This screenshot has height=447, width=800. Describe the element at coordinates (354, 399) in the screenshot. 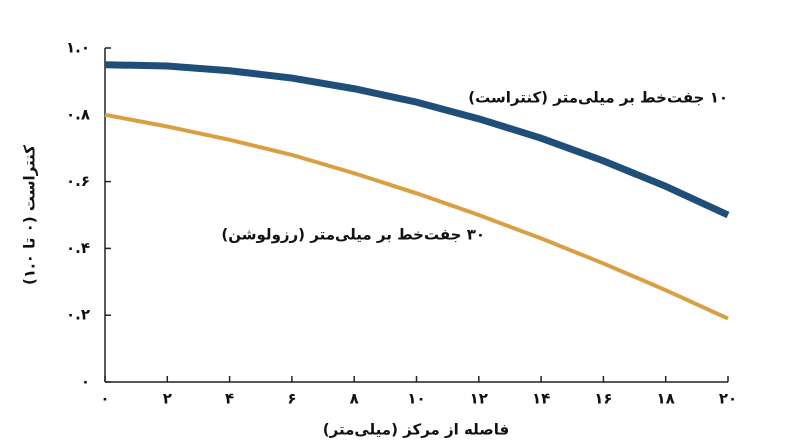

I see `x-tick-label: ۸` at that location.